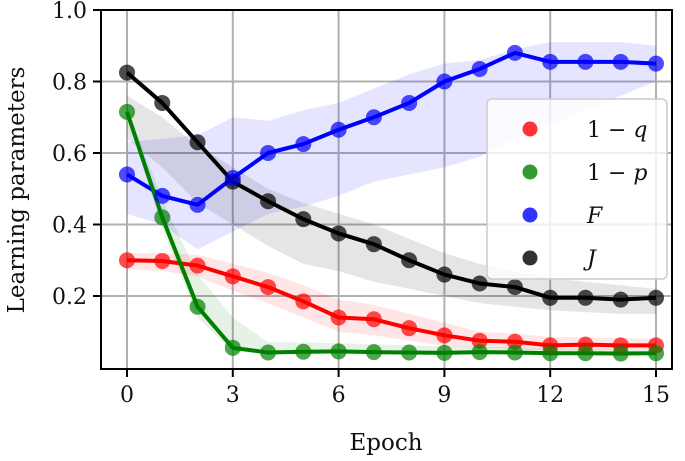  I want to click on legend: 1 − q 1 − p FJ, so click(577, 189).